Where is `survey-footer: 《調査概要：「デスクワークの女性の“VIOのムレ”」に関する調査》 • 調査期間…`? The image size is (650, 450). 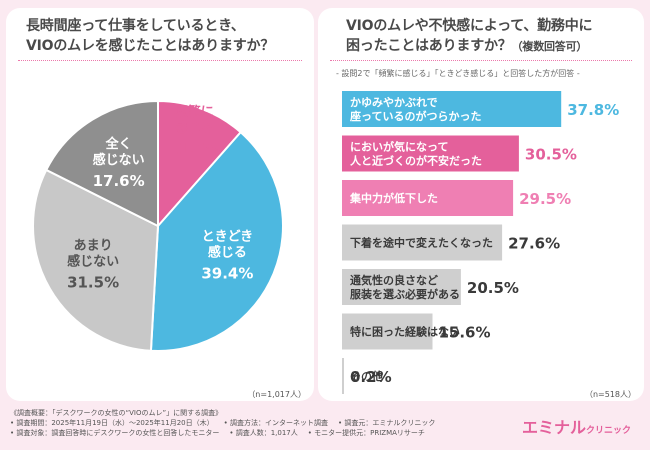
survey-footer: 《調査概要：「デスクワークの女性の“VIOのムレ”」に関する調査》 • 調査期間… is located at coordinates (222, 423).